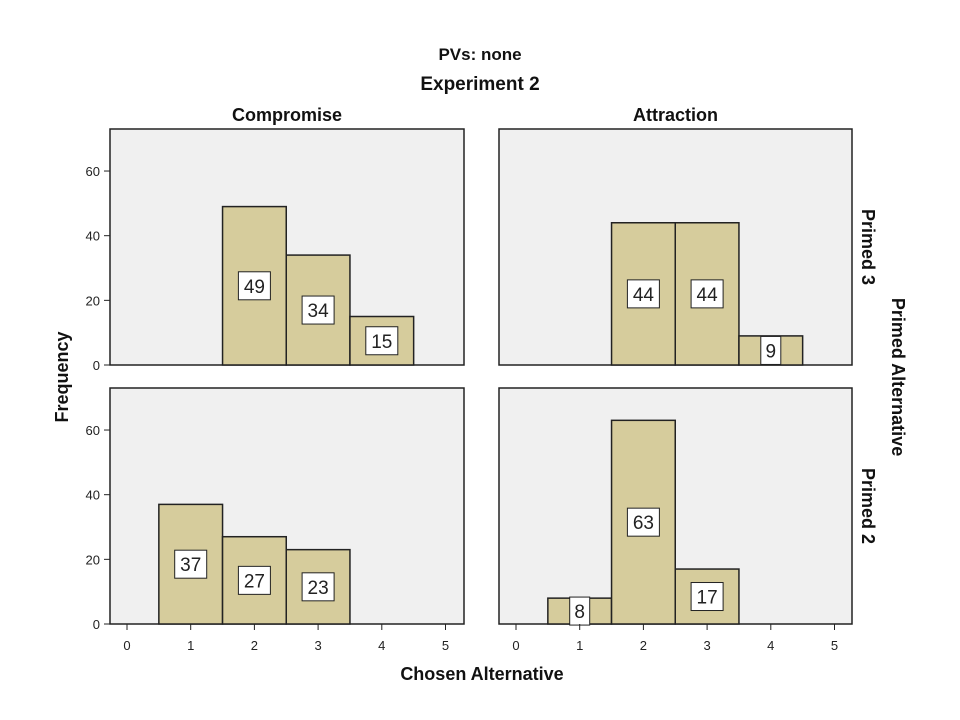 The width and height of the screenshot is (960, 720). I want to click on x-axis-title: Chosen Alternative, so click(481, 674).